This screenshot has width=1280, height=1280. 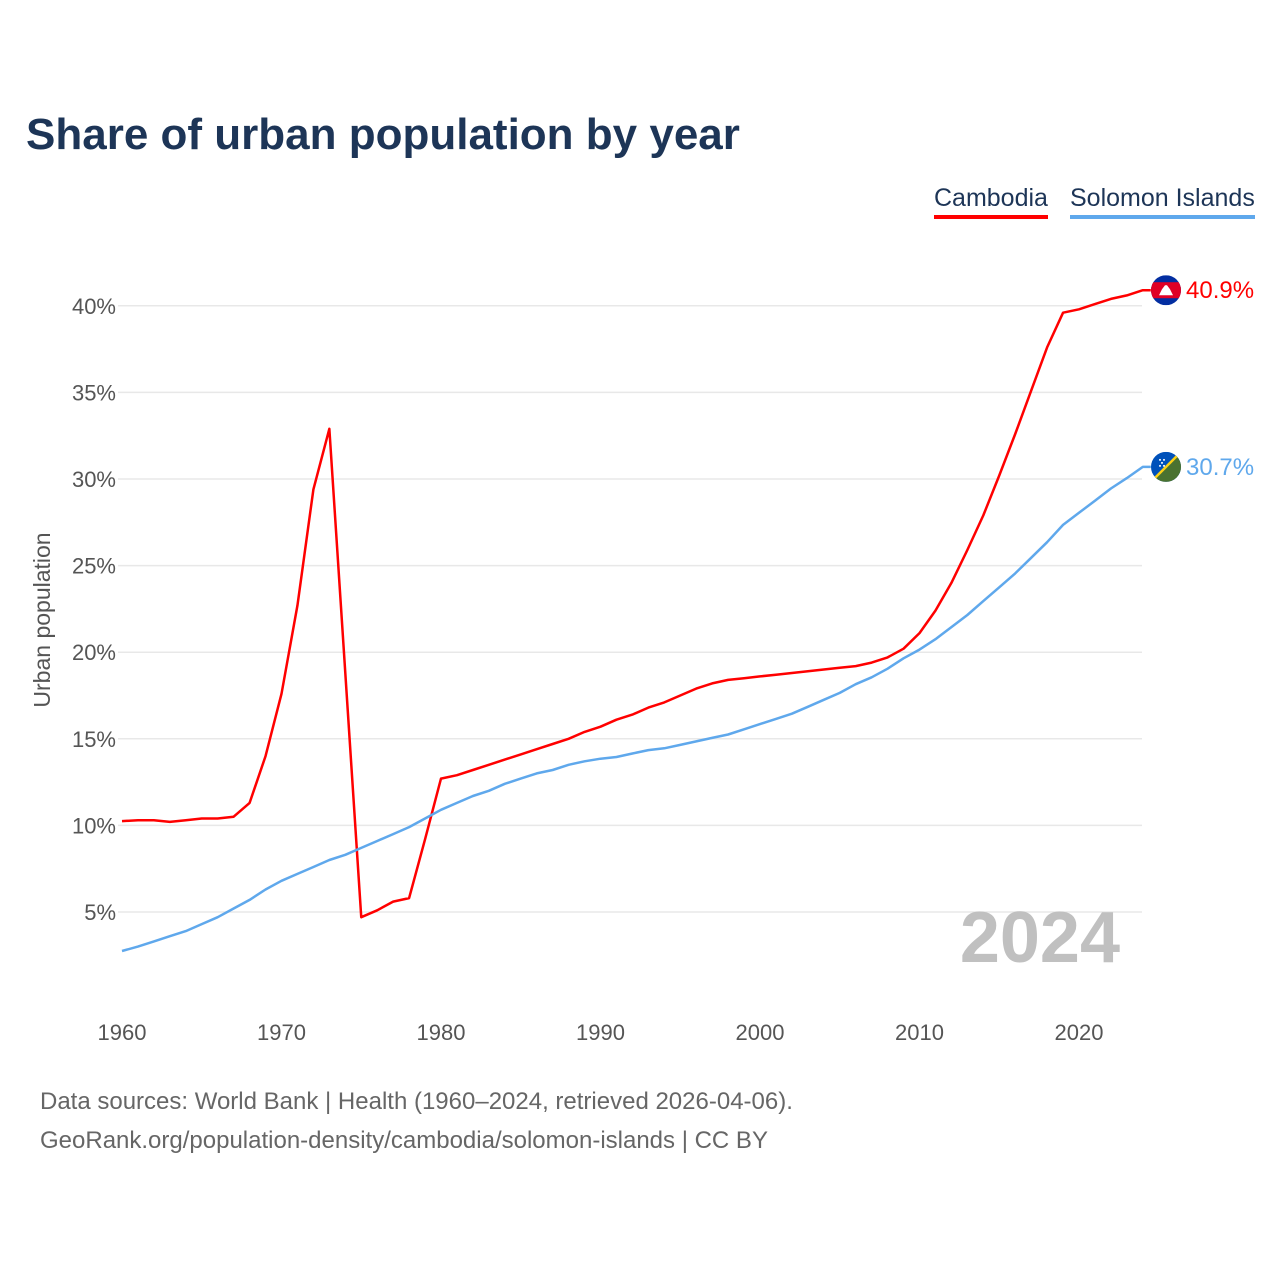 I want to click on cambodia-flag-icon, so click(x=1166, y=290).